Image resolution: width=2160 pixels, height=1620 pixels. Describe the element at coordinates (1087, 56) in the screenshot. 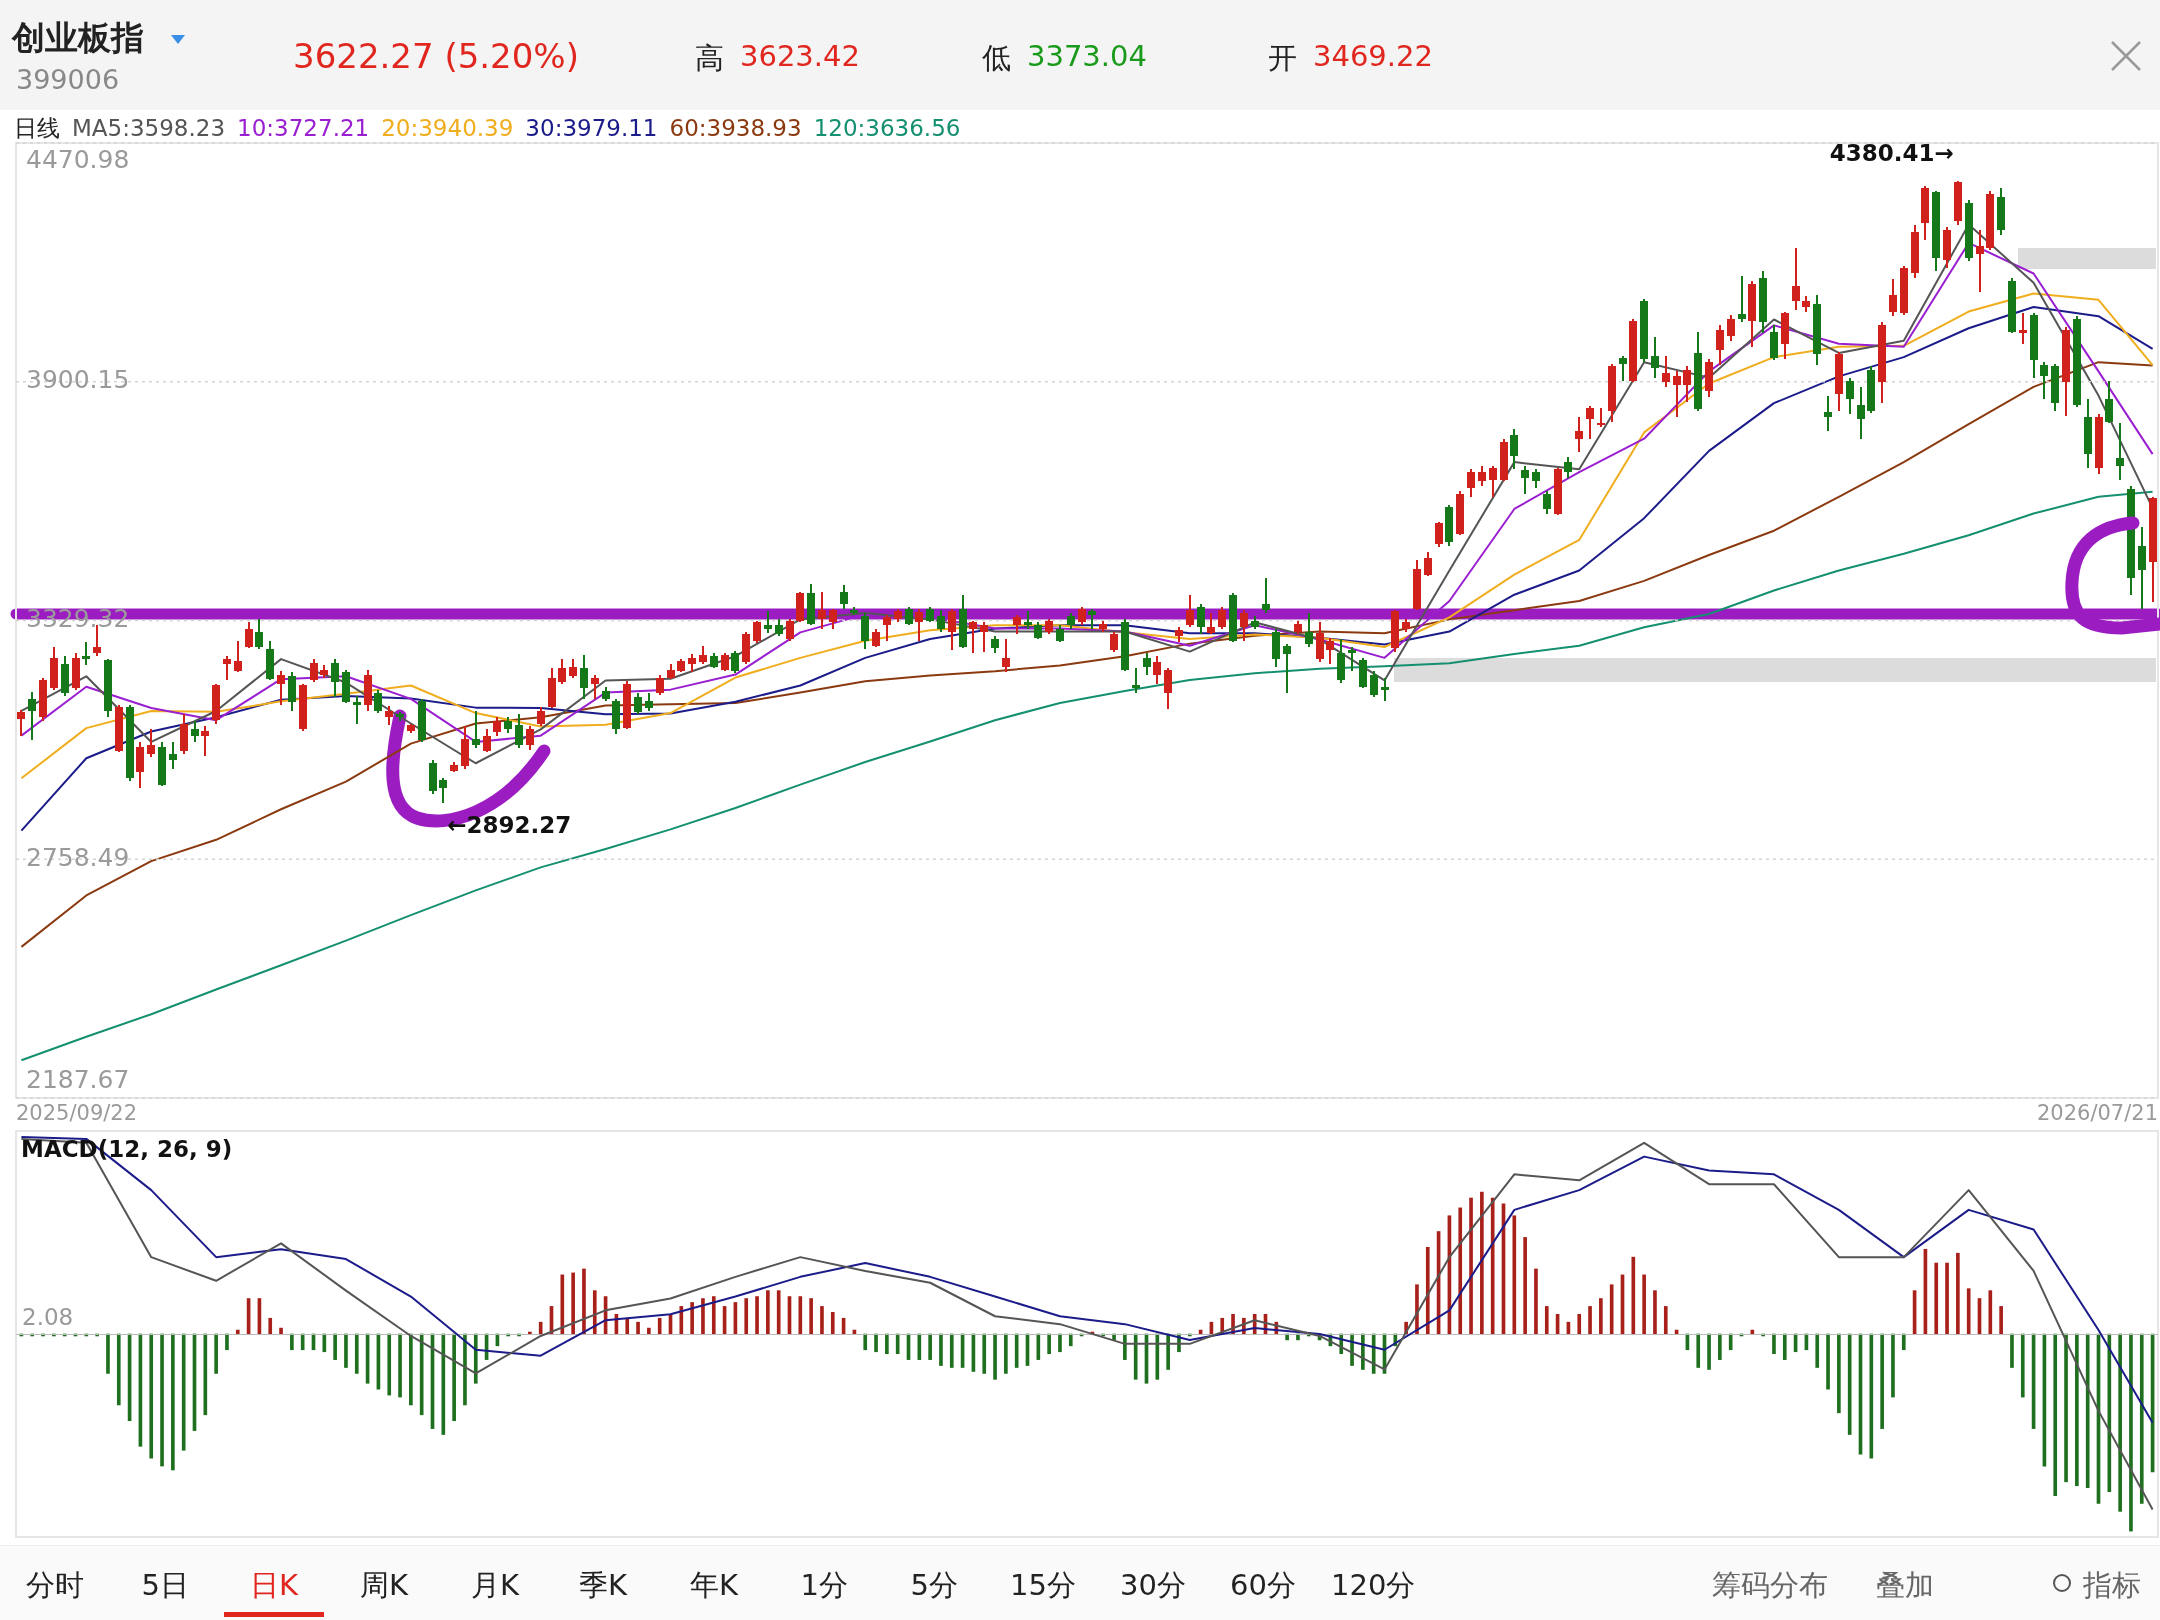

I see `text: 3373.04` at that location.